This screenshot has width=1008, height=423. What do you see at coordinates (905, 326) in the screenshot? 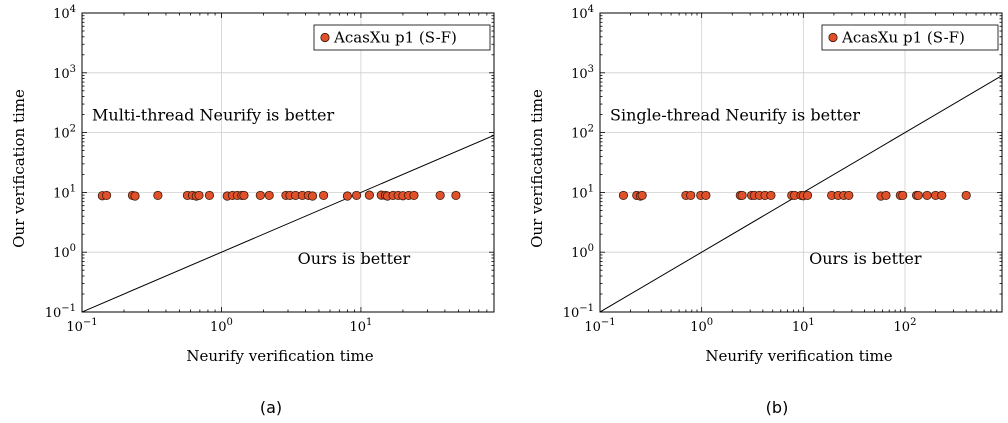
I see `x-tick-label: 10²` at bounding box center [905, 326].